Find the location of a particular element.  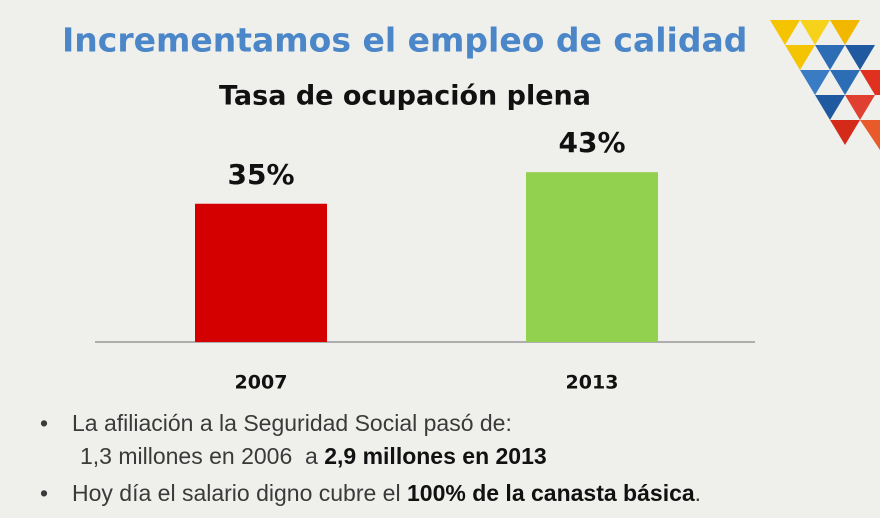

bullet-text: 1,3 millones en 2006 a is located at coordinates (202, 456).